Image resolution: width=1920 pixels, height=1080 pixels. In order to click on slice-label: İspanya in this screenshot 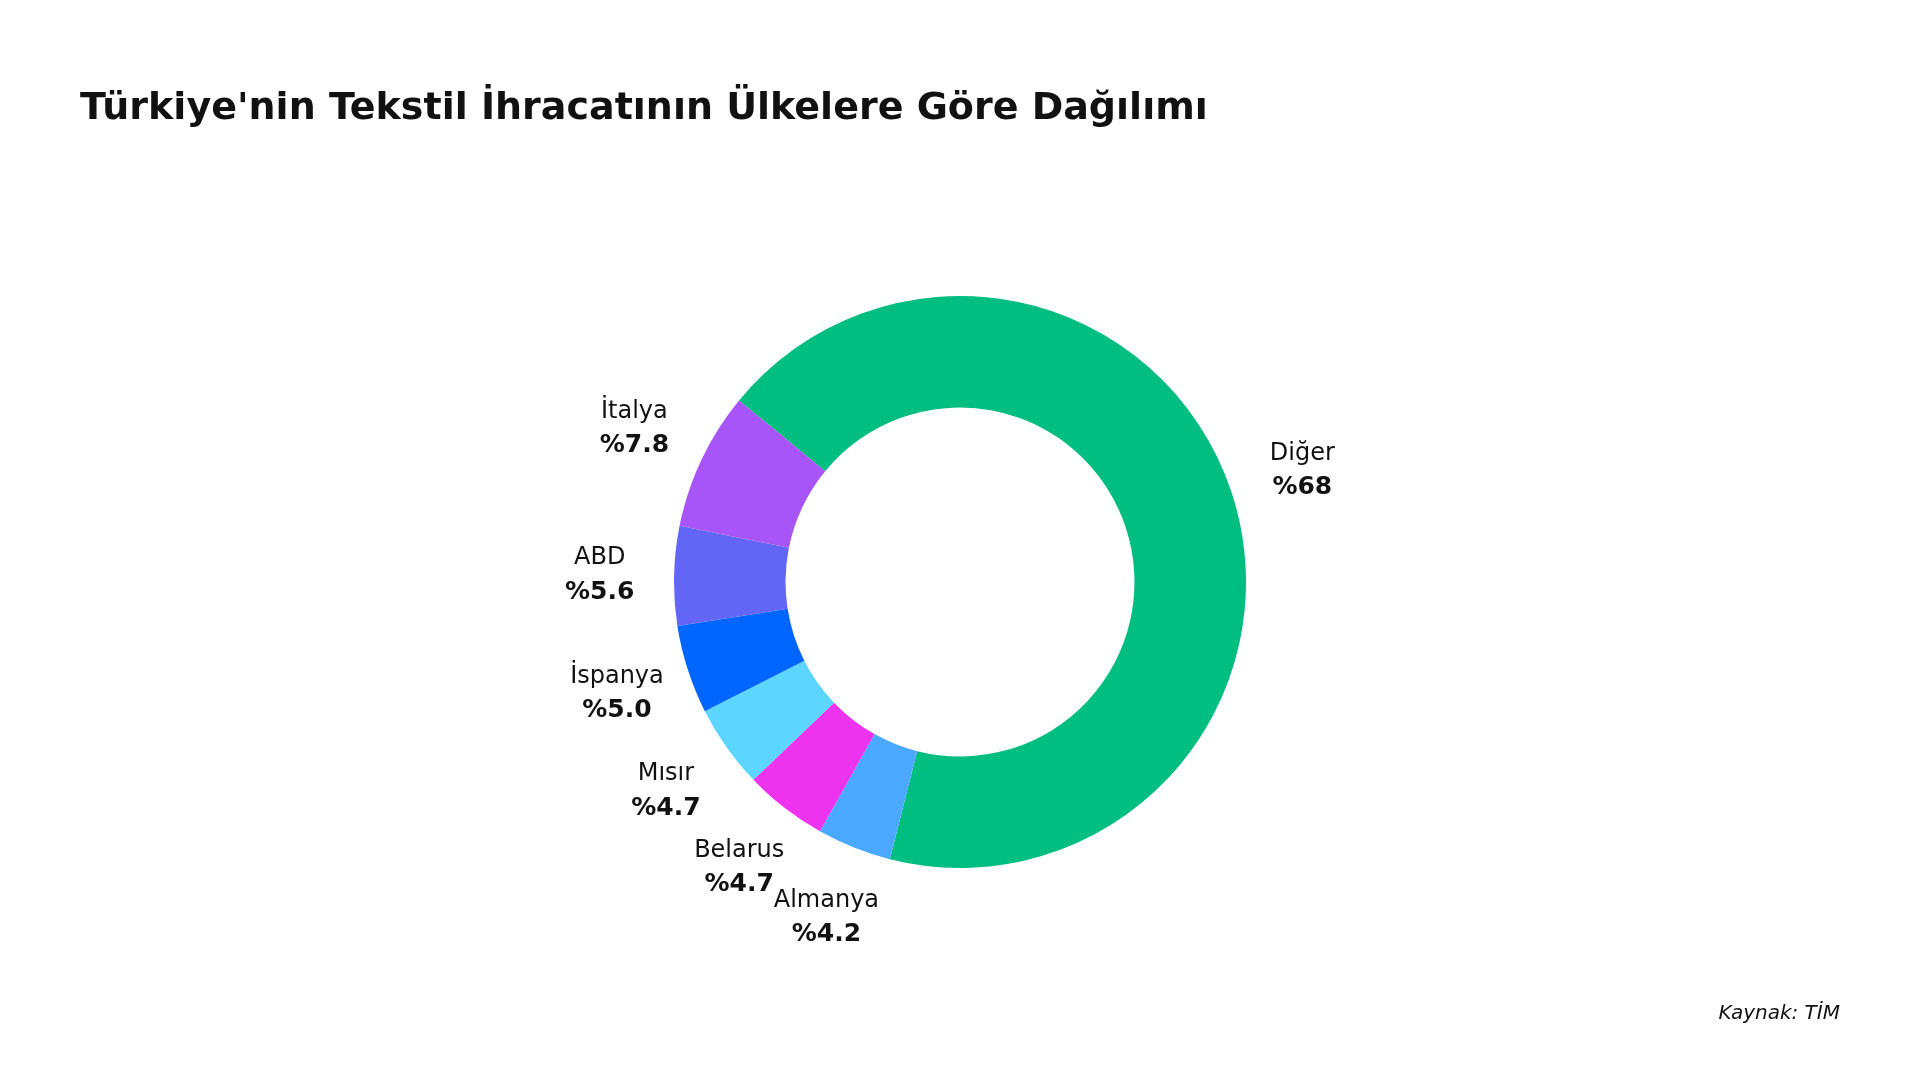, I will do `click(617, 674)`.